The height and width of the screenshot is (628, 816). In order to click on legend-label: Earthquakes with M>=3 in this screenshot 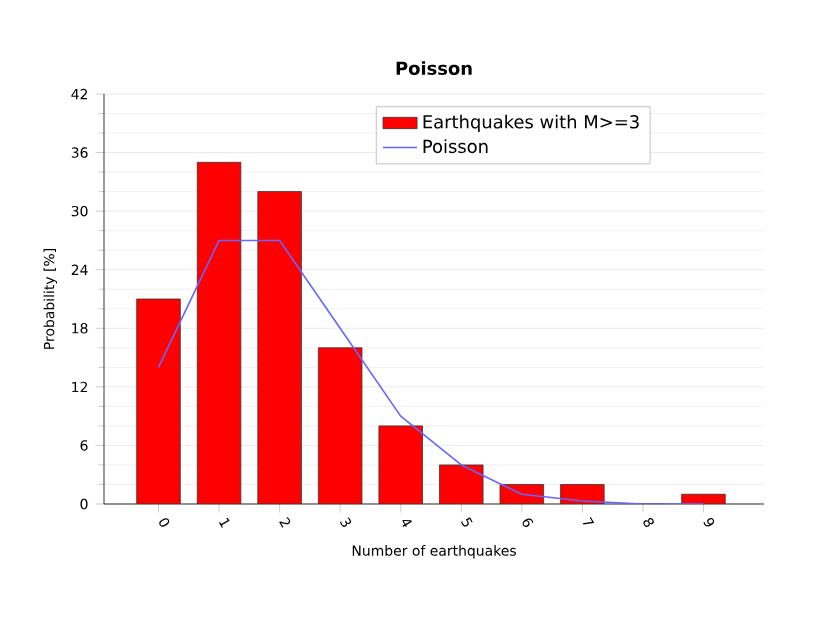, I will do `click(531, 123)`.